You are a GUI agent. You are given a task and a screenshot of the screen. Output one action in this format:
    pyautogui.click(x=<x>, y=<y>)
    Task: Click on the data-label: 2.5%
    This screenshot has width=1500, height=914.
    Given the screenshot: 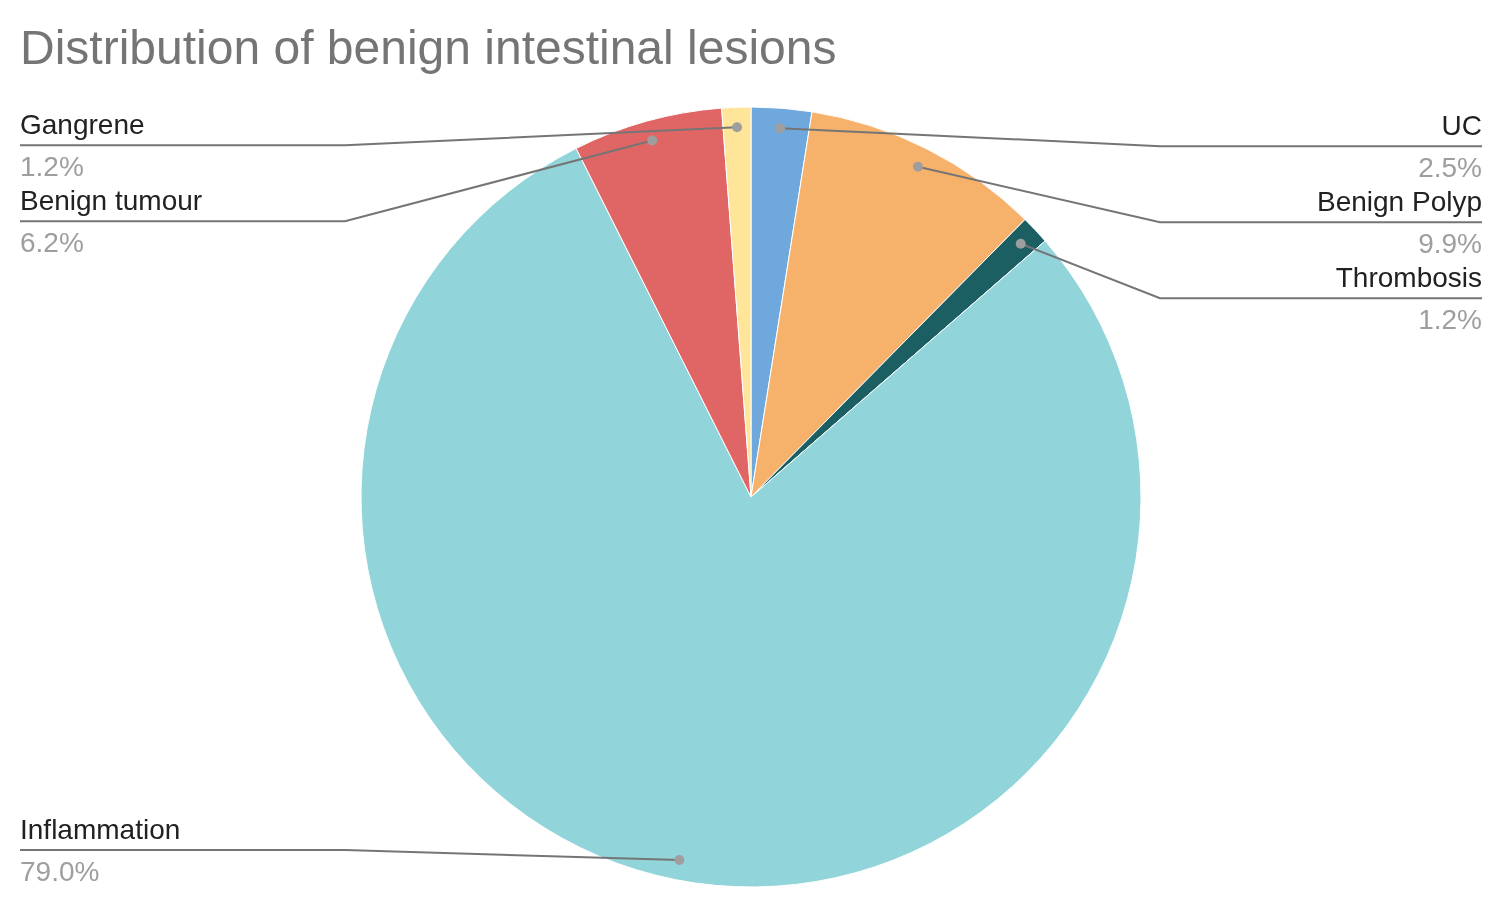 What is the action you would take?
    pyautogui.click(x=1450, y=168)
    